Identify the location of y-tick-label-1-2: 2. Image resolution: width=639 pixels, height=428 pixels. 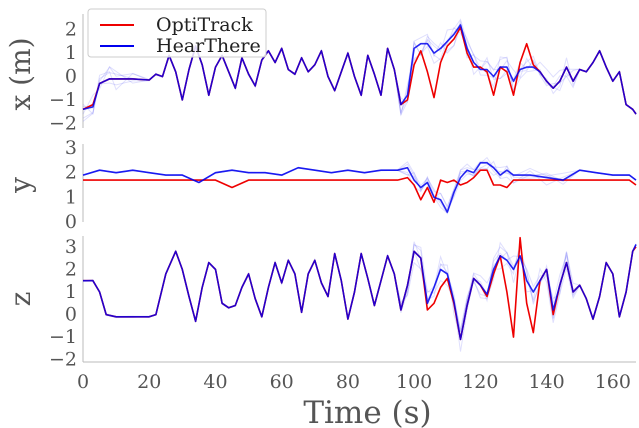
(71, 173).